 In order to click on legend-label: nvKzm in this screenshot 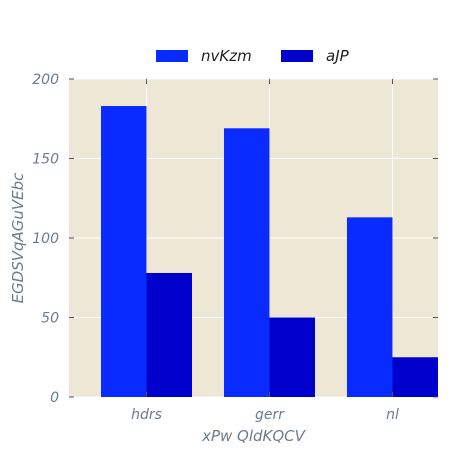, I will do `click(226, 56)`.